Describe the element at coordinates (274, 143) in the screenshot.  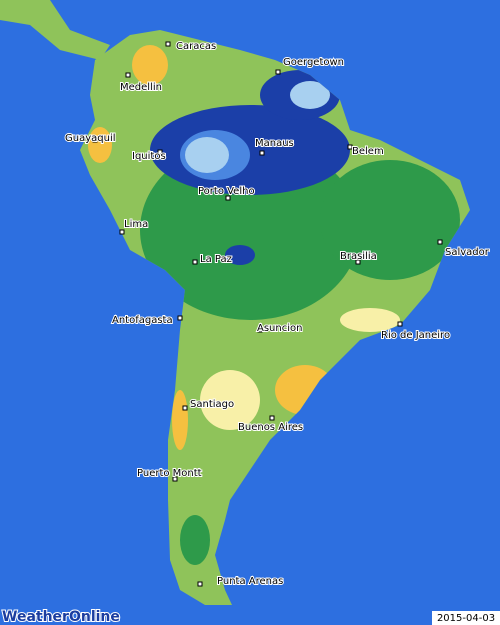
I see `city-label: Manaus` at that location.